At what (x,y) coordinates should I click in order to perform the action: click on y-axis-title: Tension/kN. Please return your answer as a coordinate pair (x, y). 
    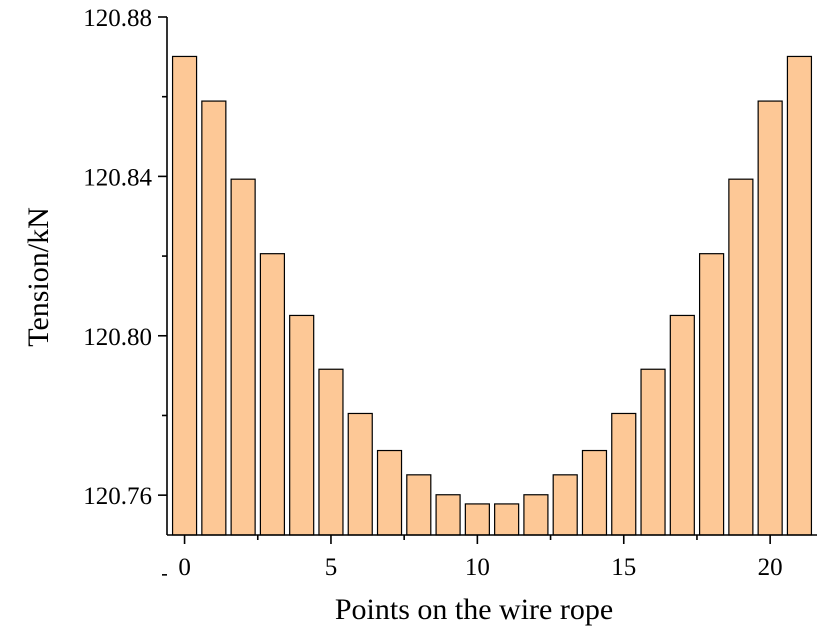
    Looking at the image, I should click on (38, 277).